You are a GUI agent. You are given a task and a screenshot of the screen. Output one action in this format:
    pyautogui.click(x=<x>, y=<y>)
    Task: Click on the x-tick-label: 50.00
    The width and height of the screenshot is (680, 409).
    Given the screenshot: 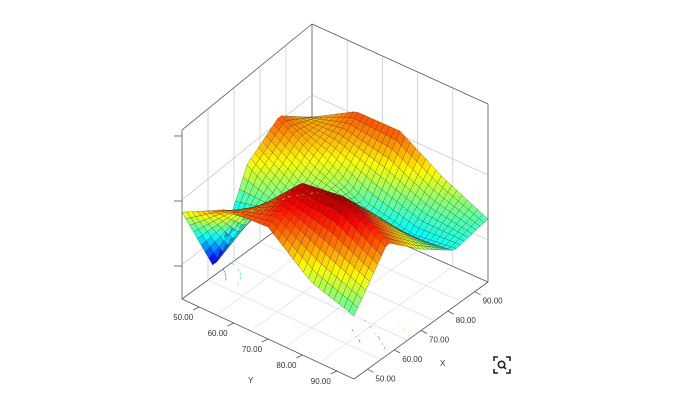 What is the action you would take?
    pyautogui.click(x=385, y=378)
    